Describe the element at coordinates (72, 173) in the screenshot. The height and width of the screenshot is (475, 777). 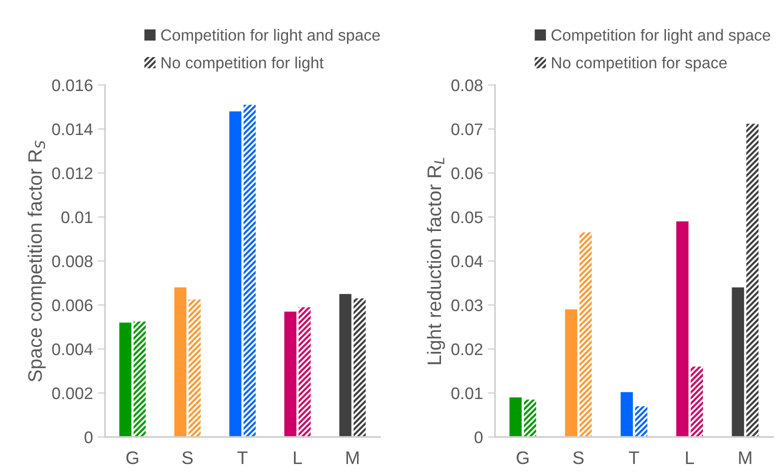
I see `y-tick-label: 0.012` at that location.